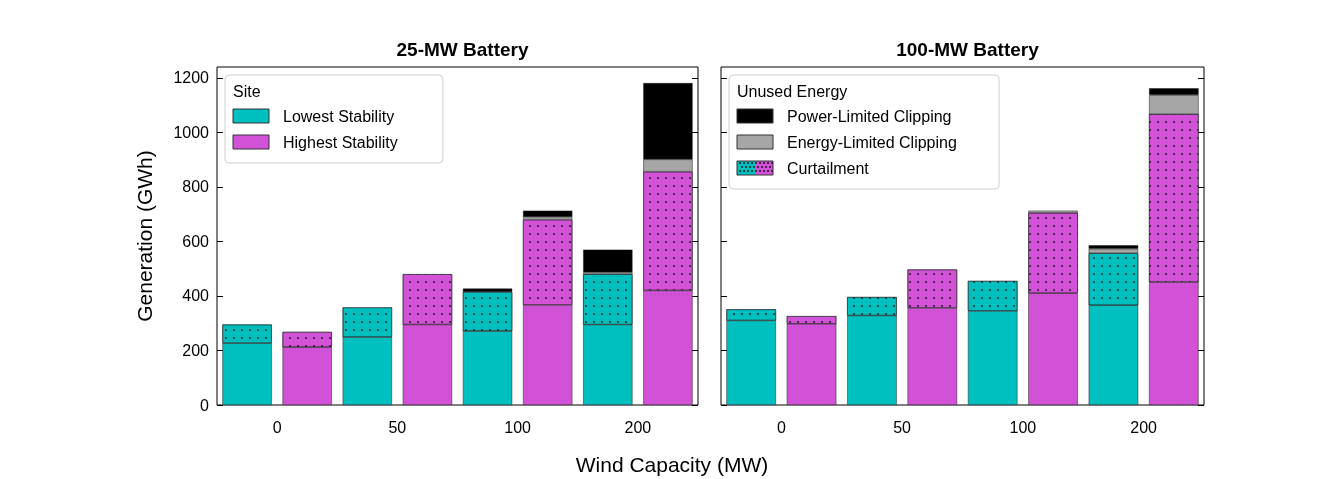 The height and width of the screenshot is (479, 1319). I want to click on y-tick-label: 0, so click(205, 405).